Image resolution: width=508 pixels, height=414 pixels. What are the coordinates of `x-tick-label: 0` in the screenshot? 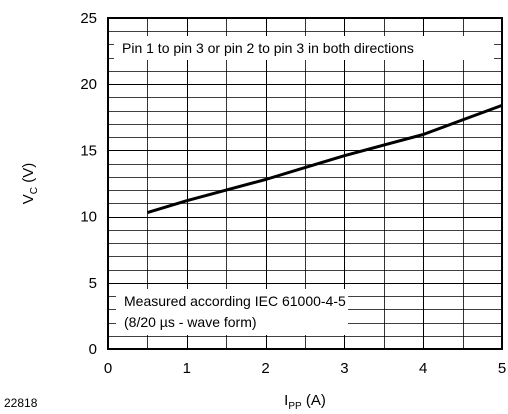 It's located at (108, 368).